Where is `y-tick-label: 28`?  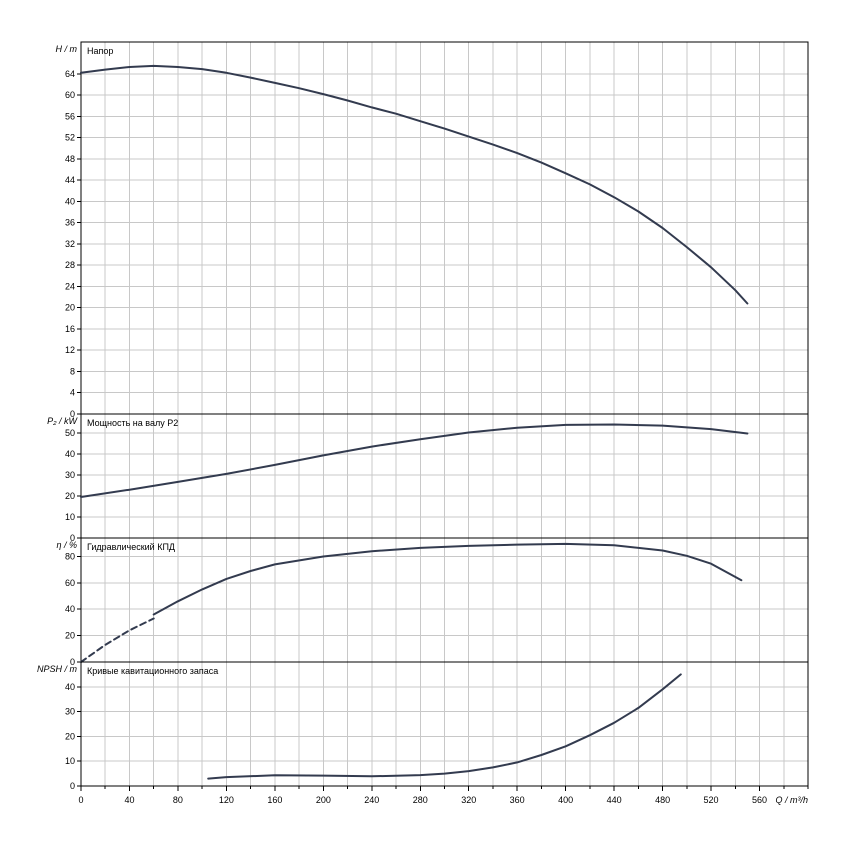 y-tick-label: 28 is located at coordinates (70, 265).